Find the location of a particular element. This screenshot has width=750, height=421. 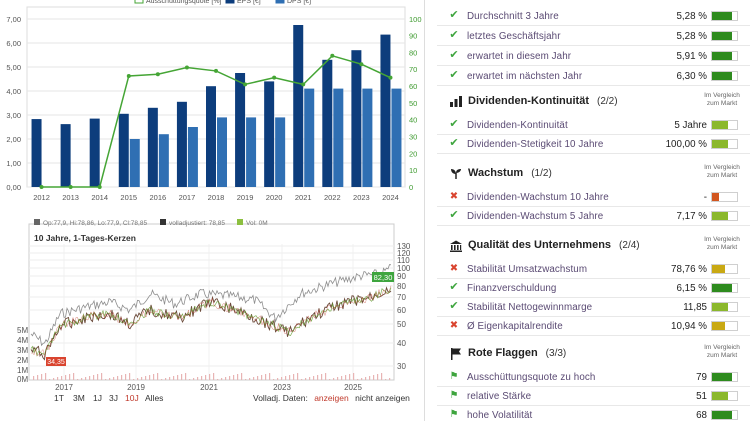

volume-hide-link: nicht anzeigen is located at coordinates (382, 398).